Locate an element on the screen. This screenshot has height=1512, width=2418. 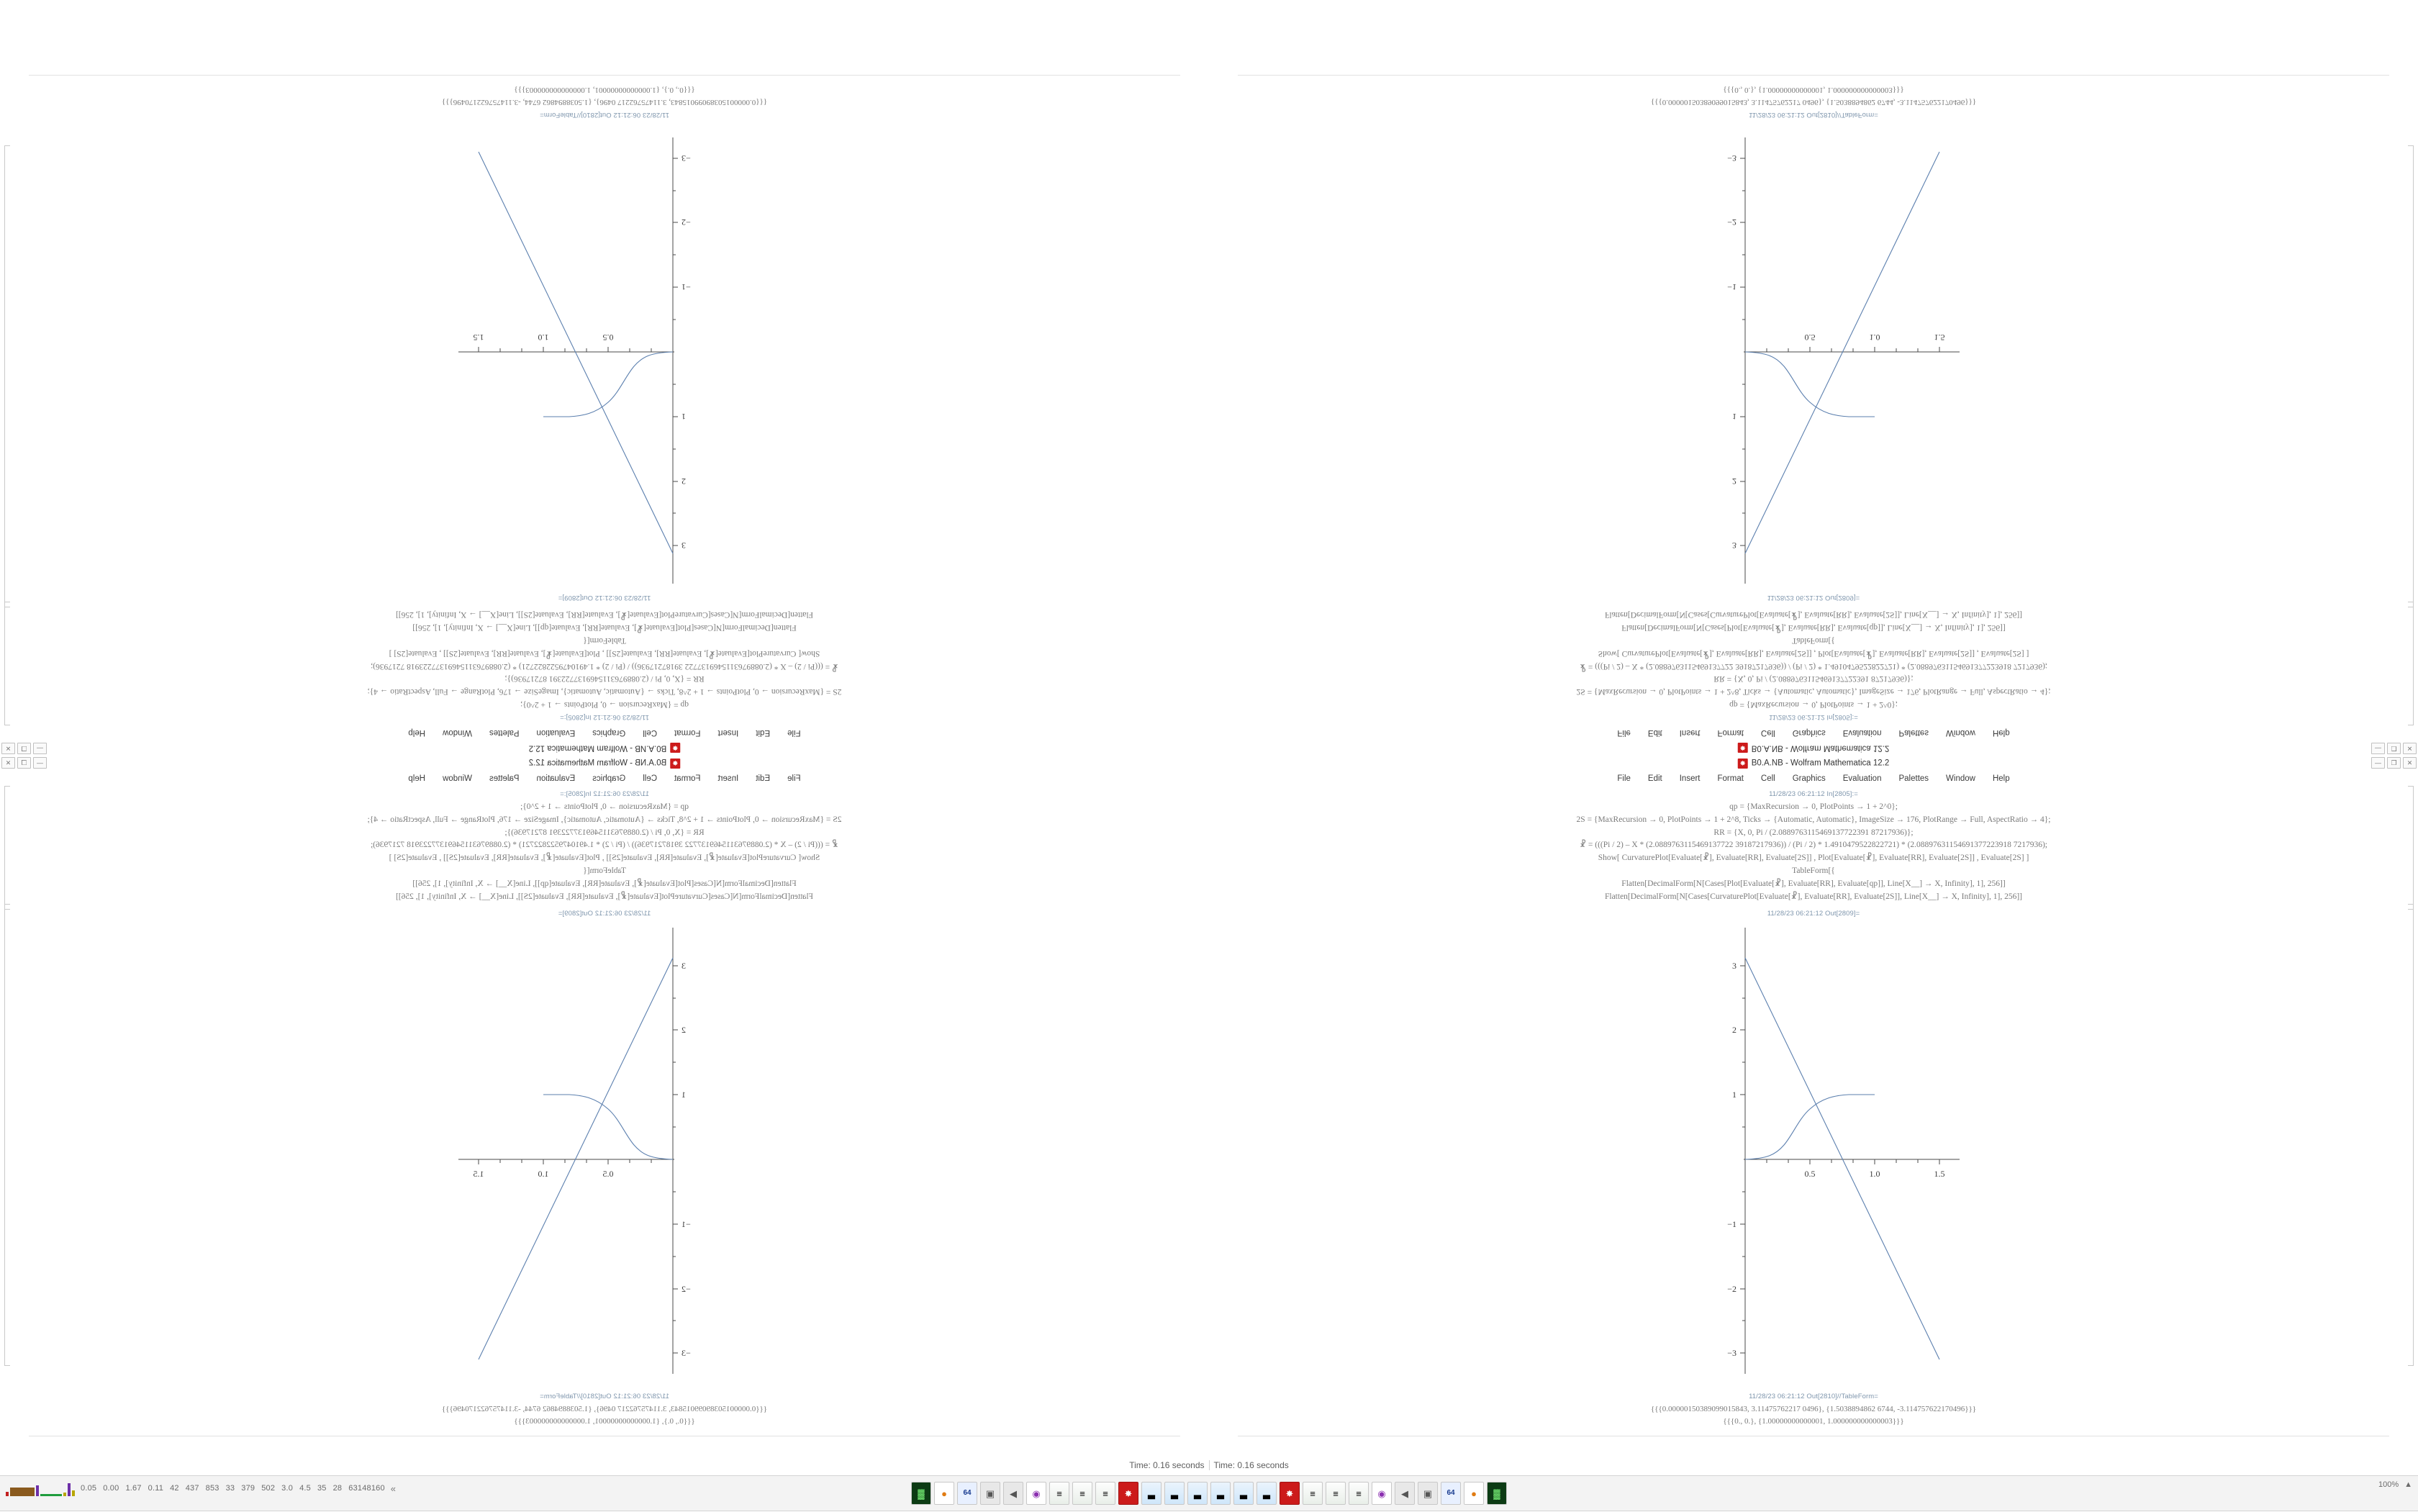
taskbar-owl-icon: ◉ is located at coordinates (1036, 1494).